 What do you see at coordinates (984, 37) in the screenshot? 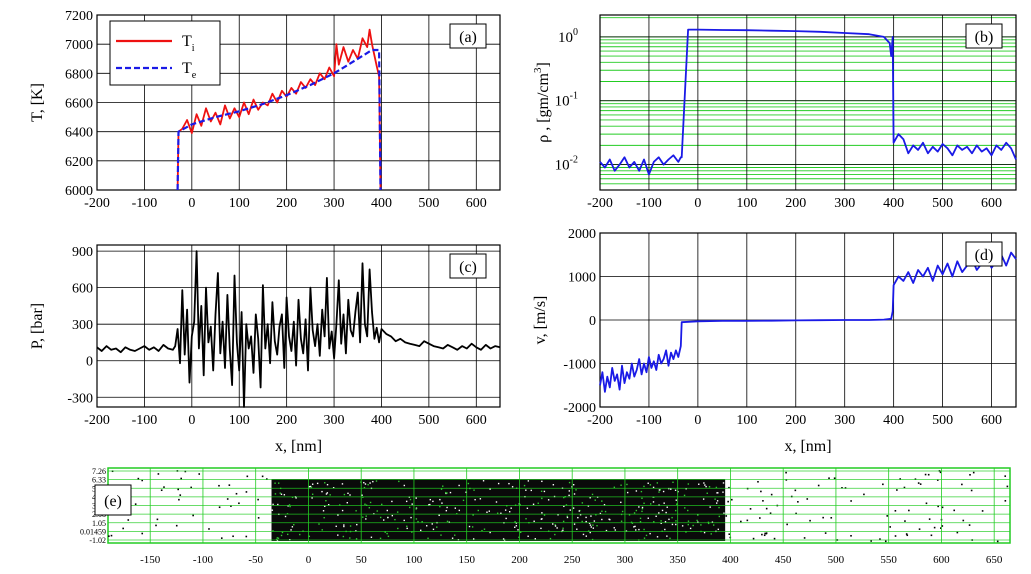
I see `panel-label: (b)` at bounding box center [984, 37].